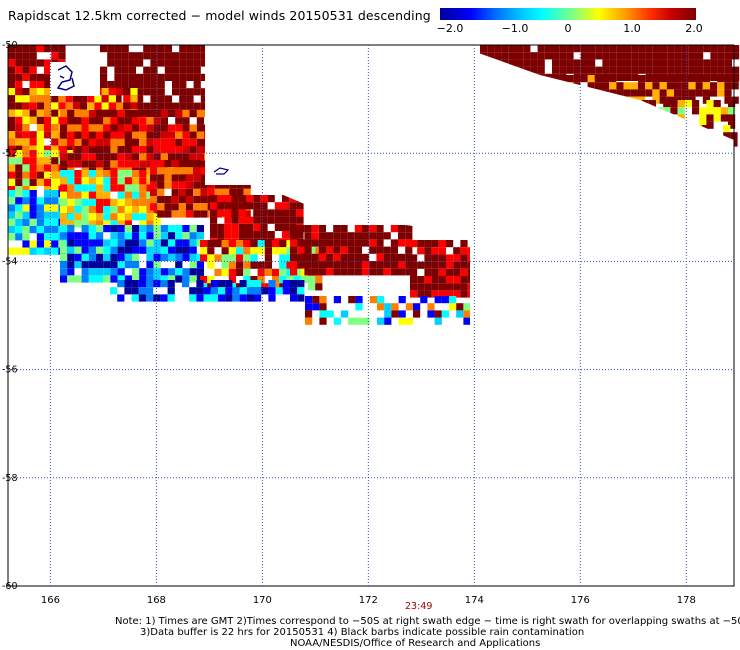  What do you see at coordinates (75, 79) in the screenshot?
I see `land-gap` at bounding box center [75, 79].